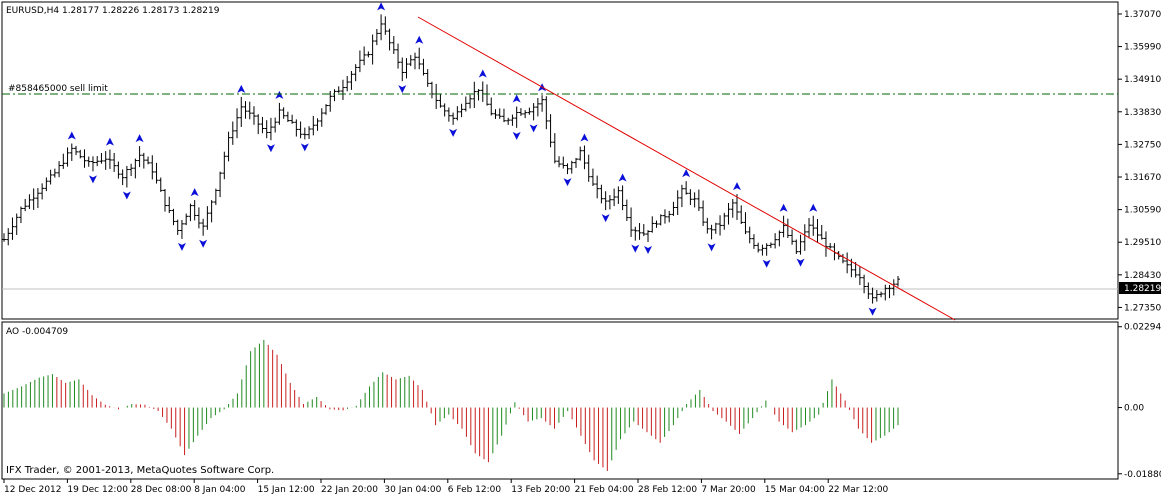 This screenshot has height=496, width=1161. Describe the element at coordinates (604, 490) in the screenshot. I see `time-tick-label: 21 Feb 04:00` at that location.